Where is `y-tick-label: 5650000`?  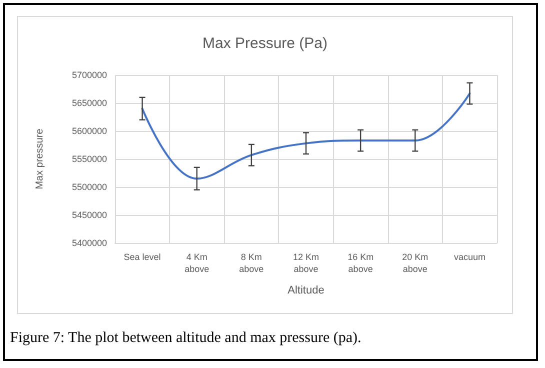 y-tick-label: 5650000 is located at coordinates (89, 103).